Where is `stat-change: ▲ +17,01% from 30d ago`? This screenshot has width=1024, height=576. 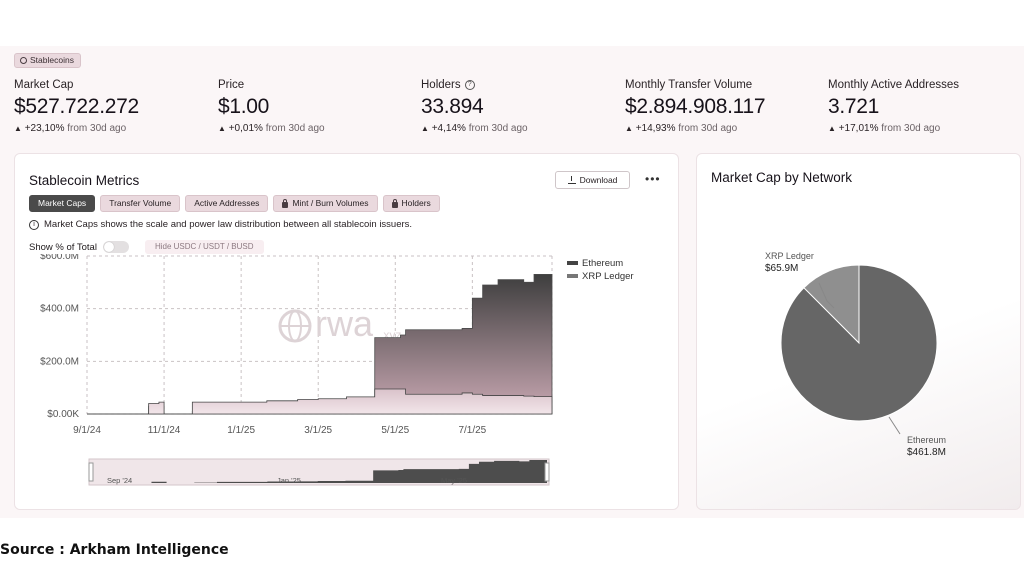 stat-change: ▲ +17,01% from 30d ago is located at coordinates (884, 128).